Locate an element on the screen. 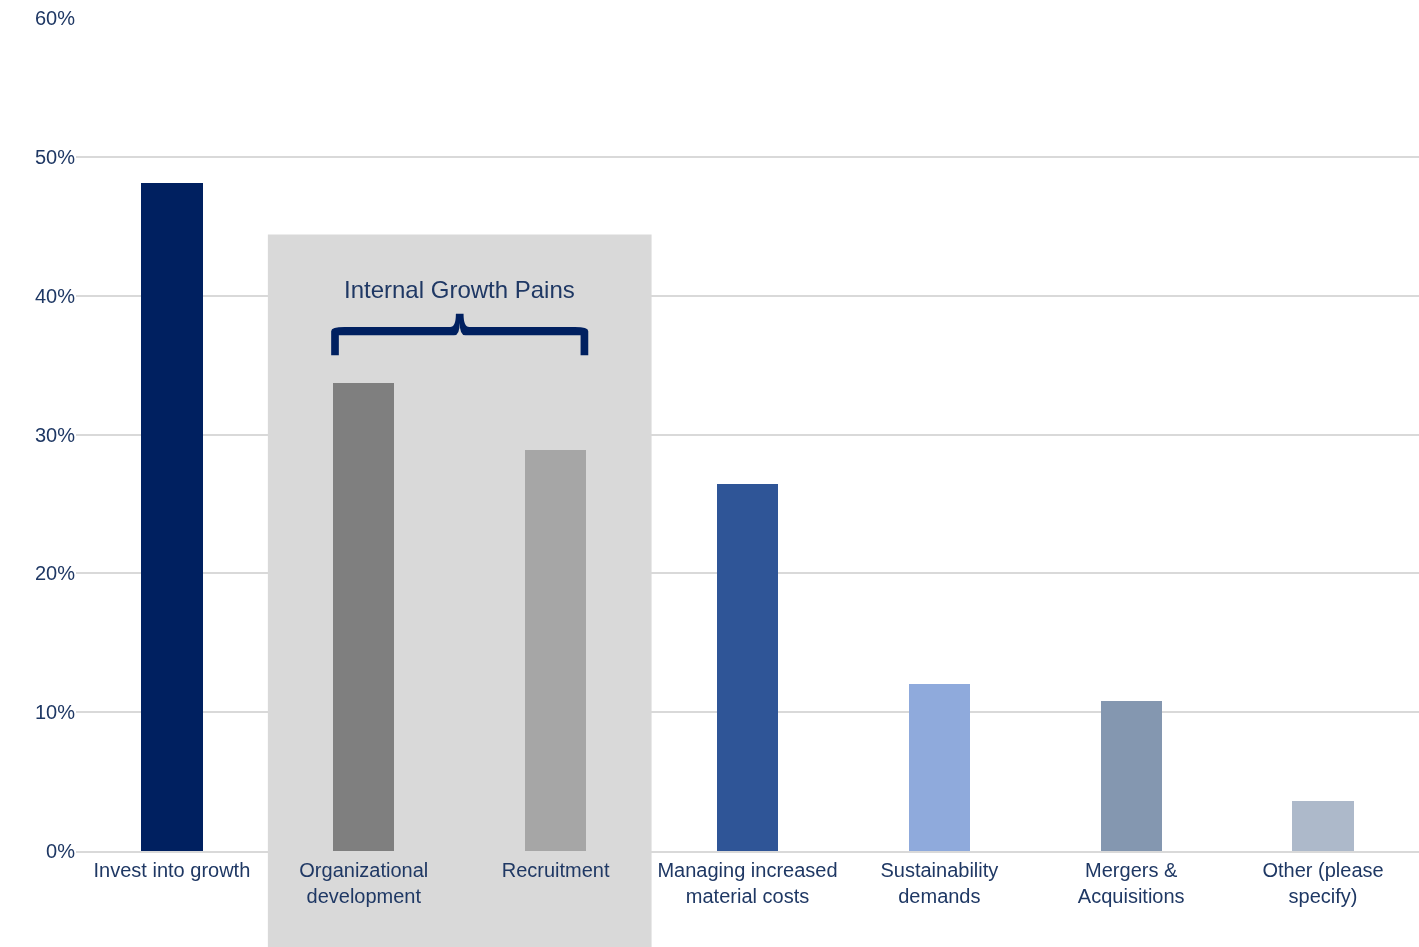 This screenshot has width=1419, height=947. x-tick-label: Organizational development is located at coordinates (364, 883).